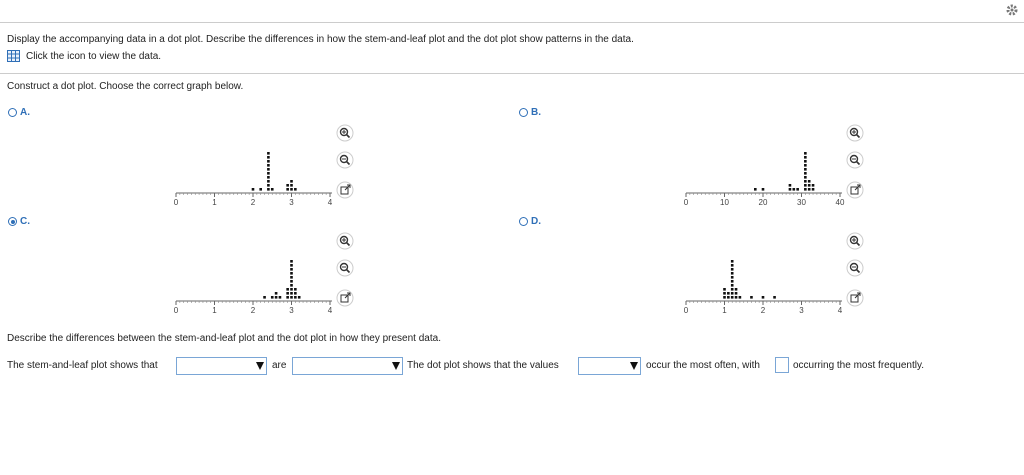 Image resolution: width=1024 pixels, height=475 pixels. Describe the element at coordinates (512, 73) in the screenshot. I see `section-rule` at that location.